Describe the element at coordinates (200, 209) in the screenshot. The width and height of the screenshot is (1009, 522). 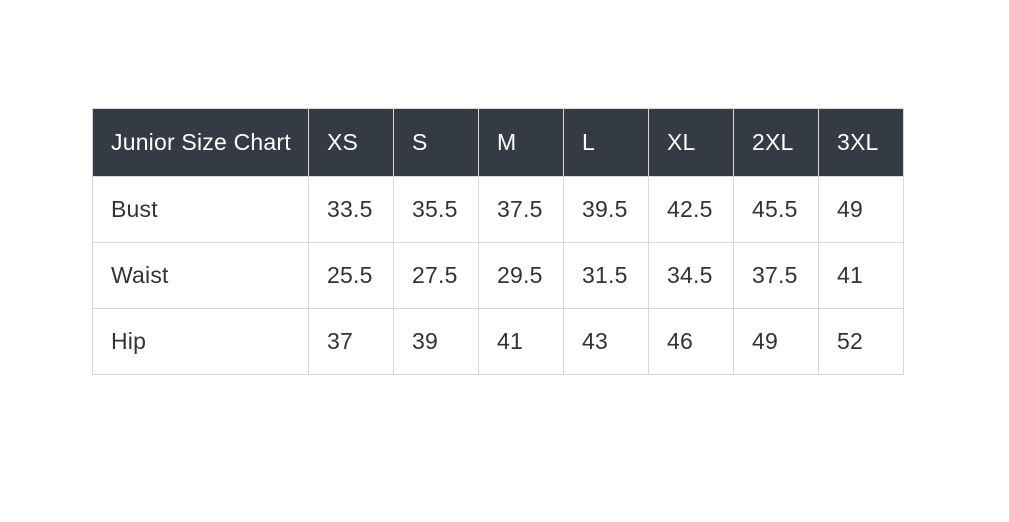
I see `row-label: Bust` at that location.